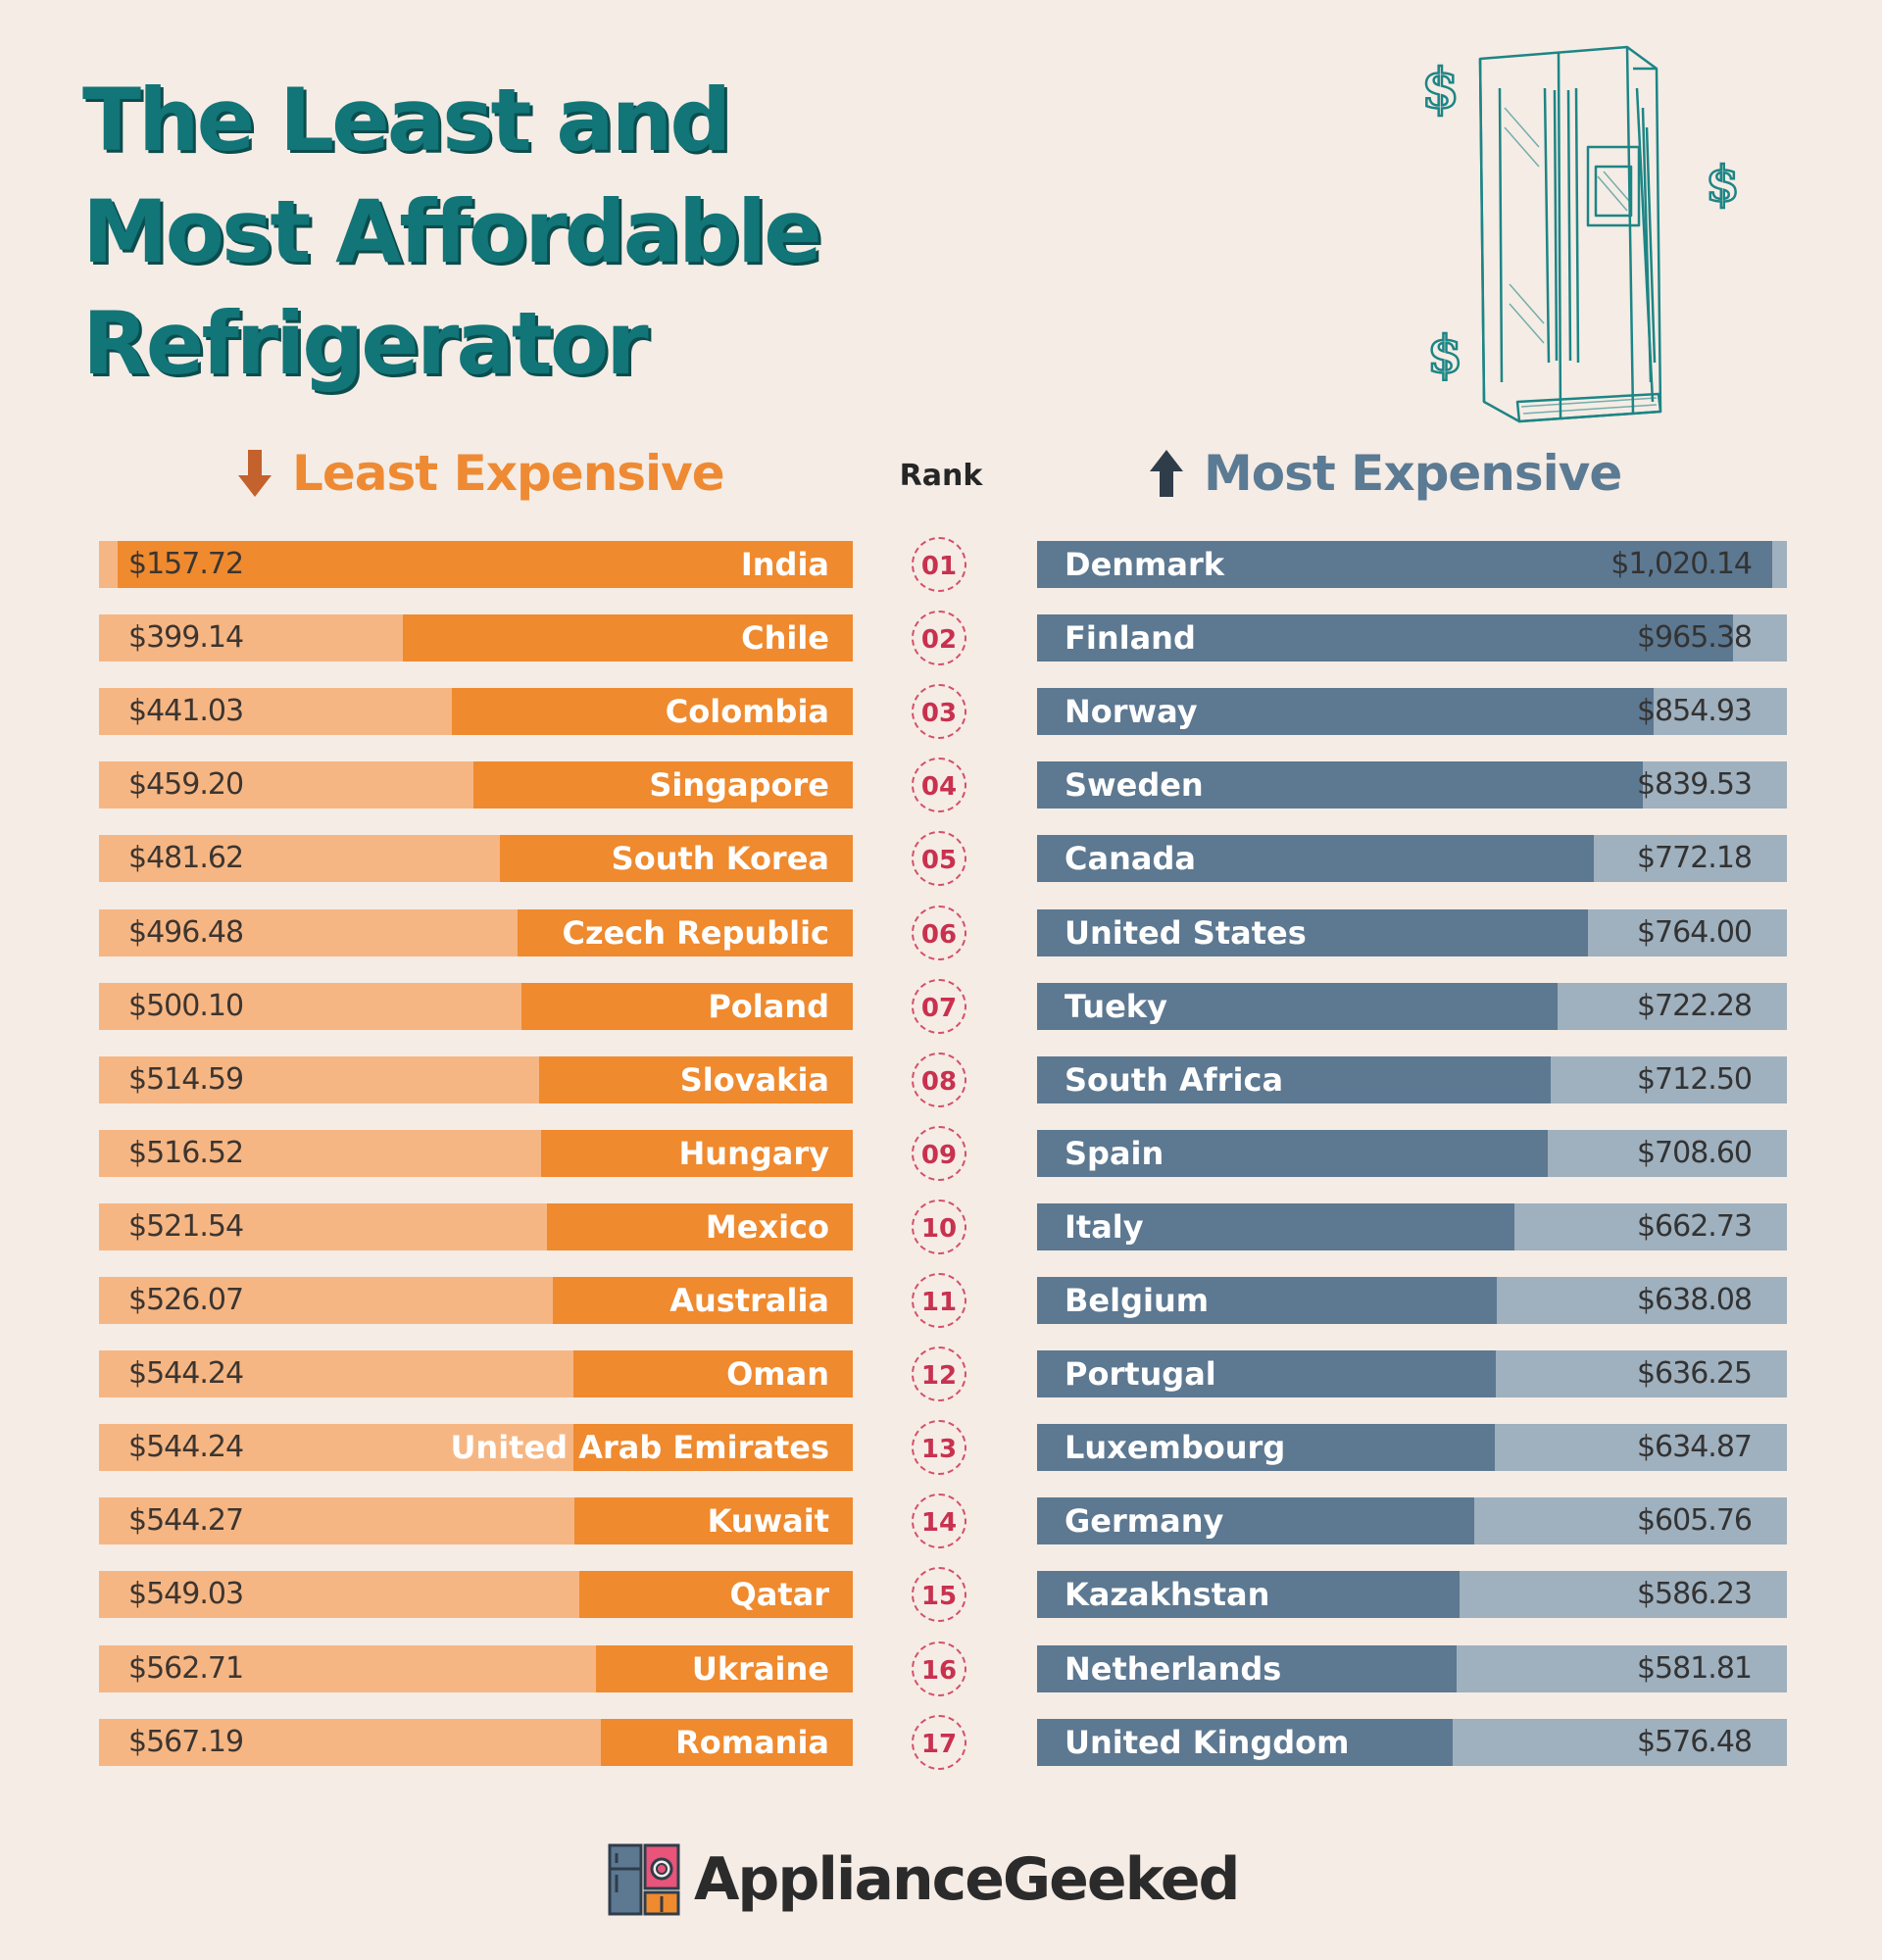 This screenshot has width=1882, height=1960. What do you see at coordinates (1695, 858) in the screenshot?
I see `bar-value-label: $772.18` at bounding box center [1695, 858].